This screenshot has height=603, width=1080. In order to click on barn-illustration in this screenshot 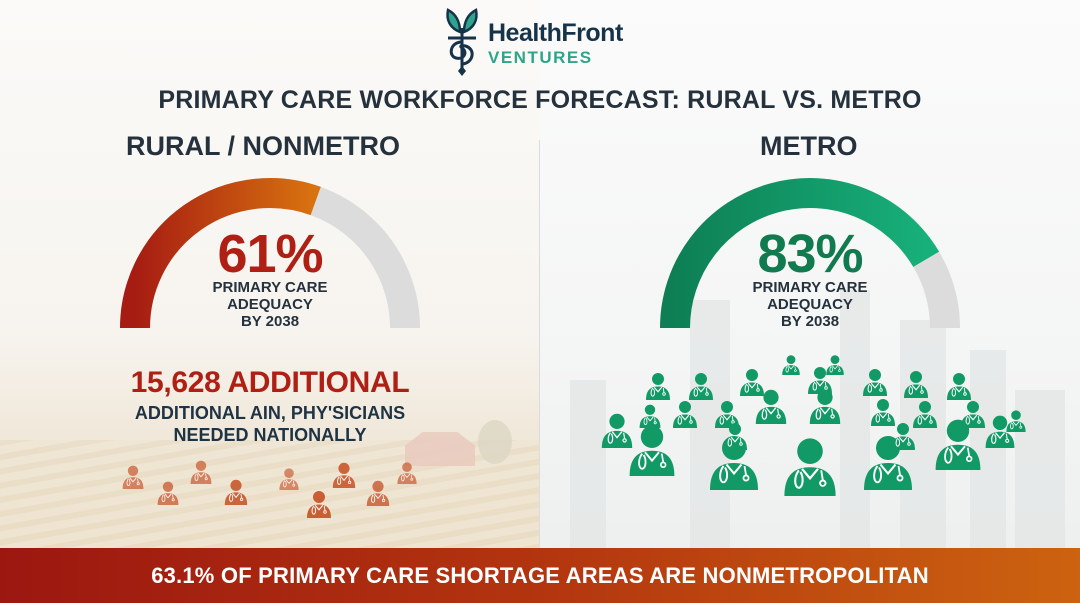, I will do `click(440, 449)`.